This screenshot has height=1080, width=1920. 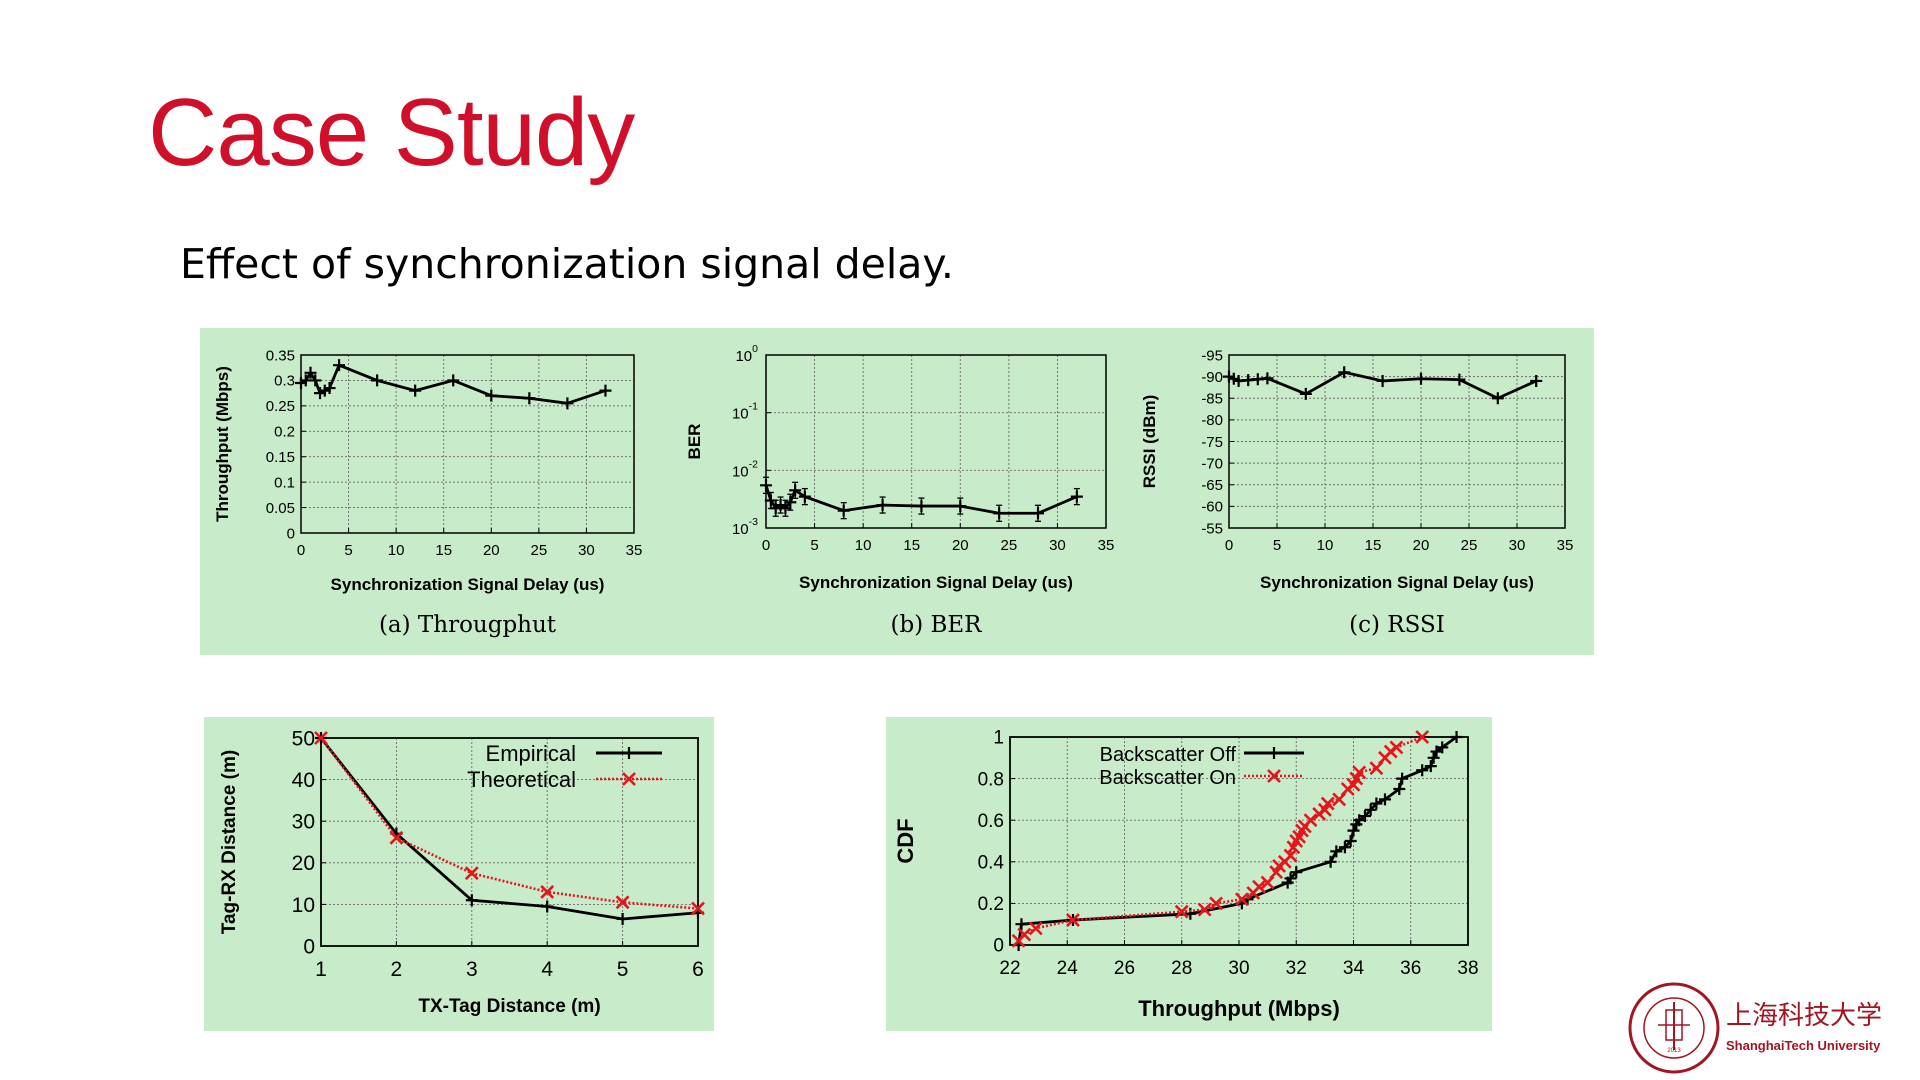 What do you see at coordinates (1167, 778) in the screenshot?
I see `legend-label-1: Backscatter On` at bounding box center [1167, 778].